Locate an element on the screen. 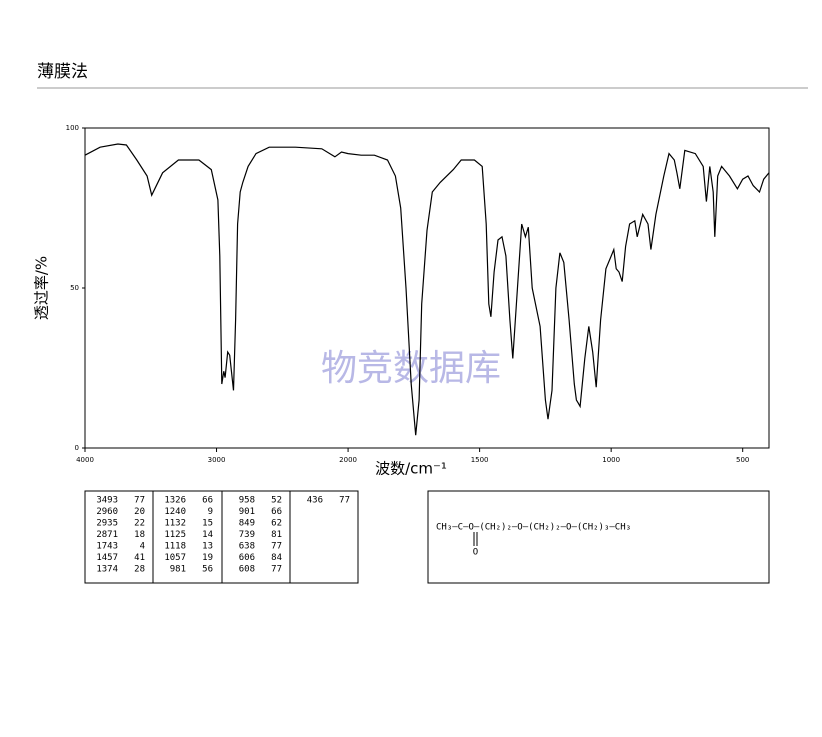 Image resolution: width=822 pixels, height=737 pixels. peak-transmittance: 62 is located at coordinates (276, 524).